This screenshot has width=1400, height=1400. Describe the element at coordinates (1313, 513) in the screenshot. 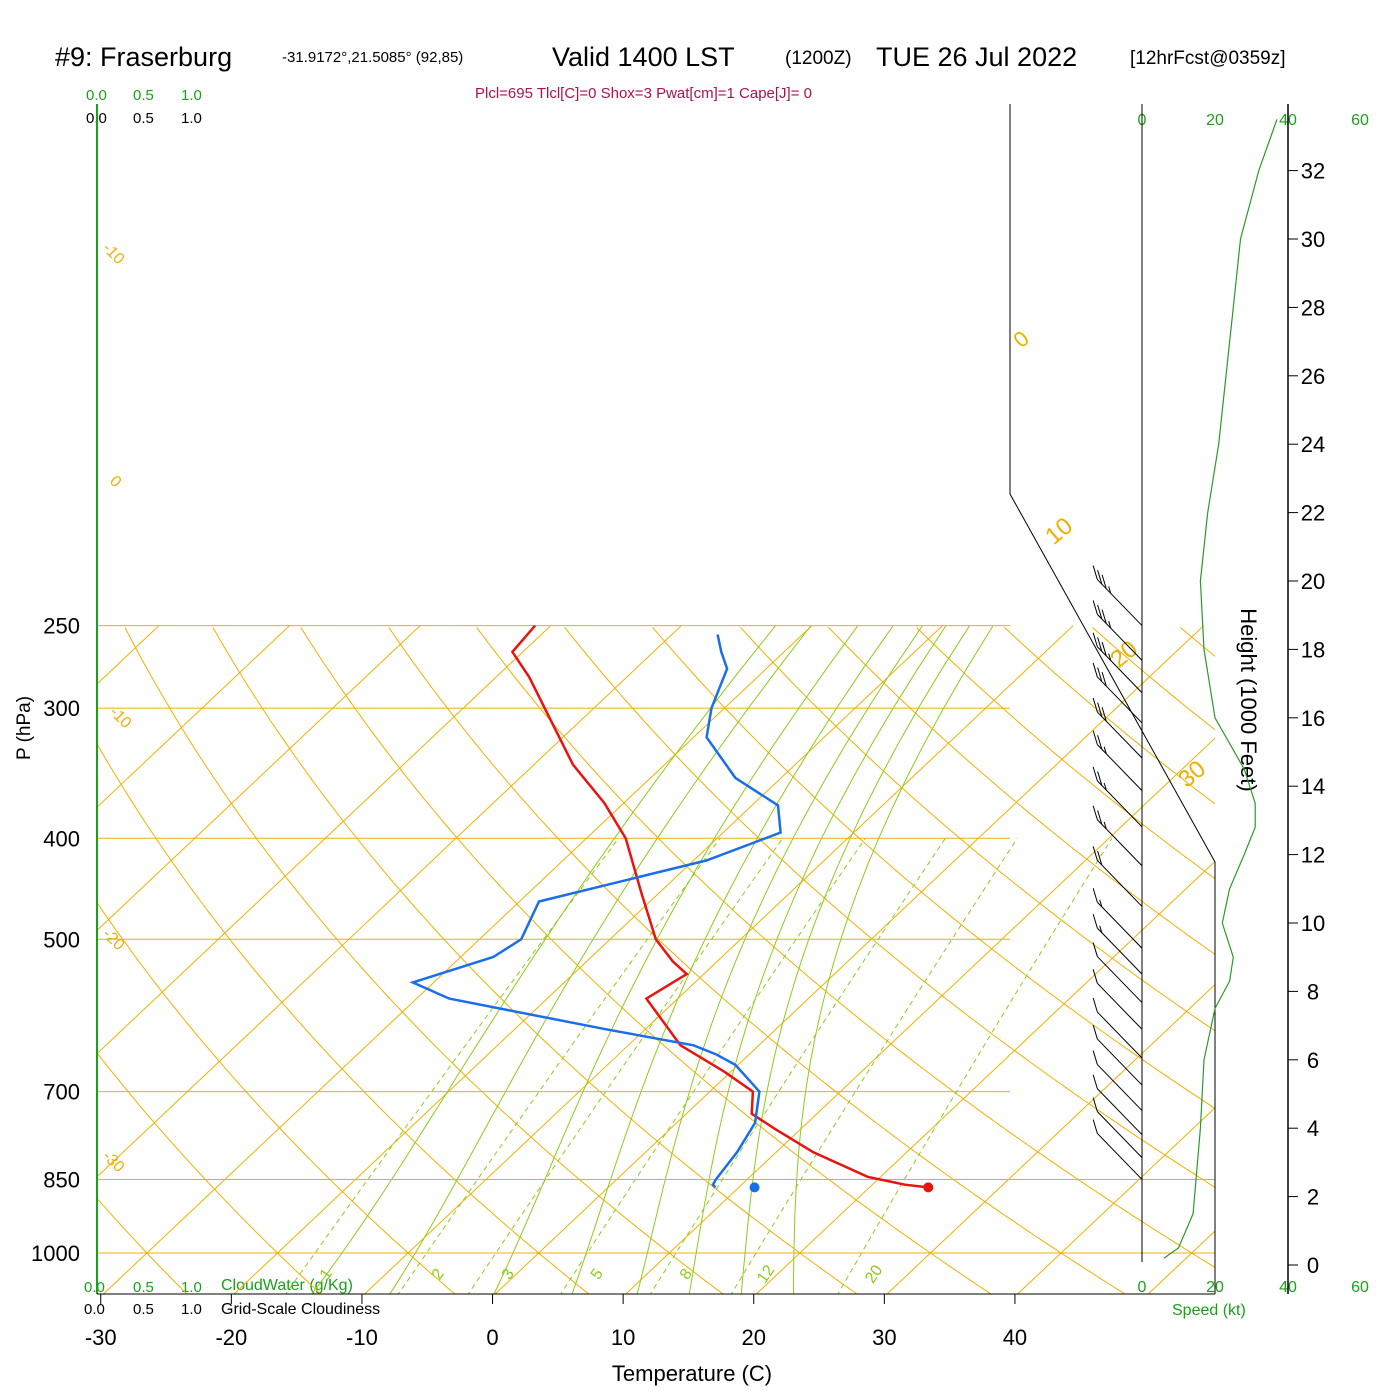

I see `height-tick-label: 22` at that location.